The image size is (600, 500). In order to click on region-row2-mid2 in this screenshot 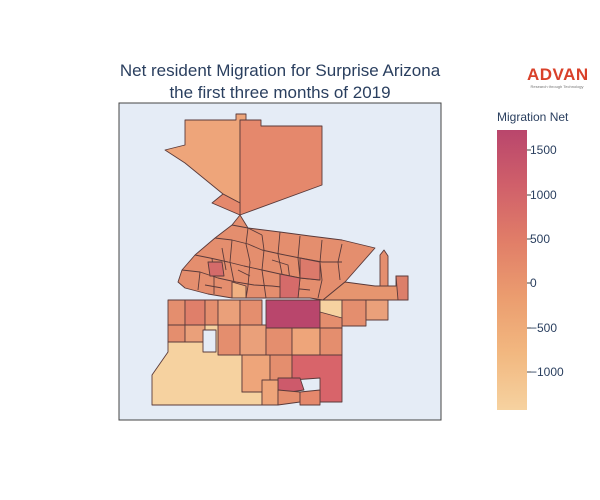, I will do `click(306, 341)`.